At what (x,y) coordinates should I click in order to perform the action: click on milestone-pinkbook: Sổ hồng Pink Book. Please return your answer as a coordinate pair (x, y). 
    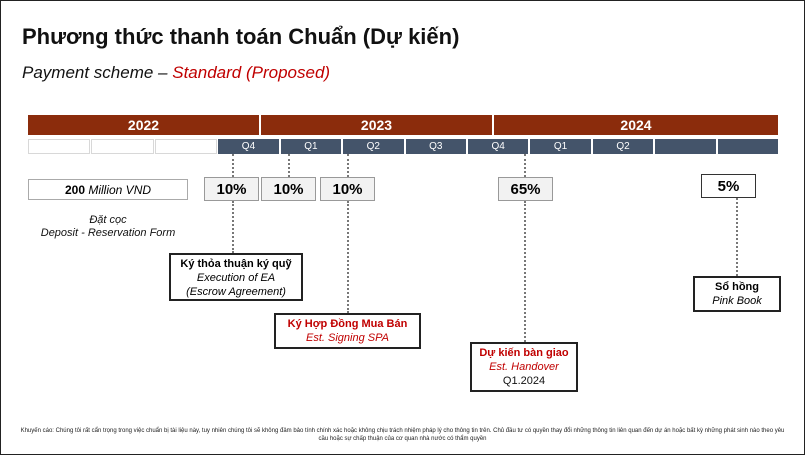
    Looking at the image, I should click on (737, 294).